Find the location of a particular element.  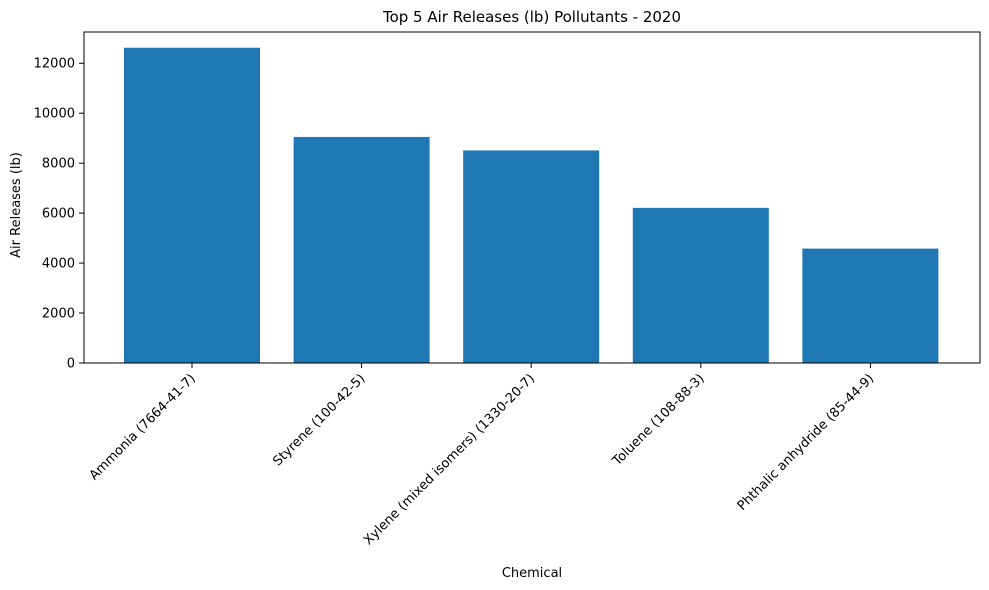

x-tick-label: Ammonia (7664-41-7) is located at coordinates (143, 427).